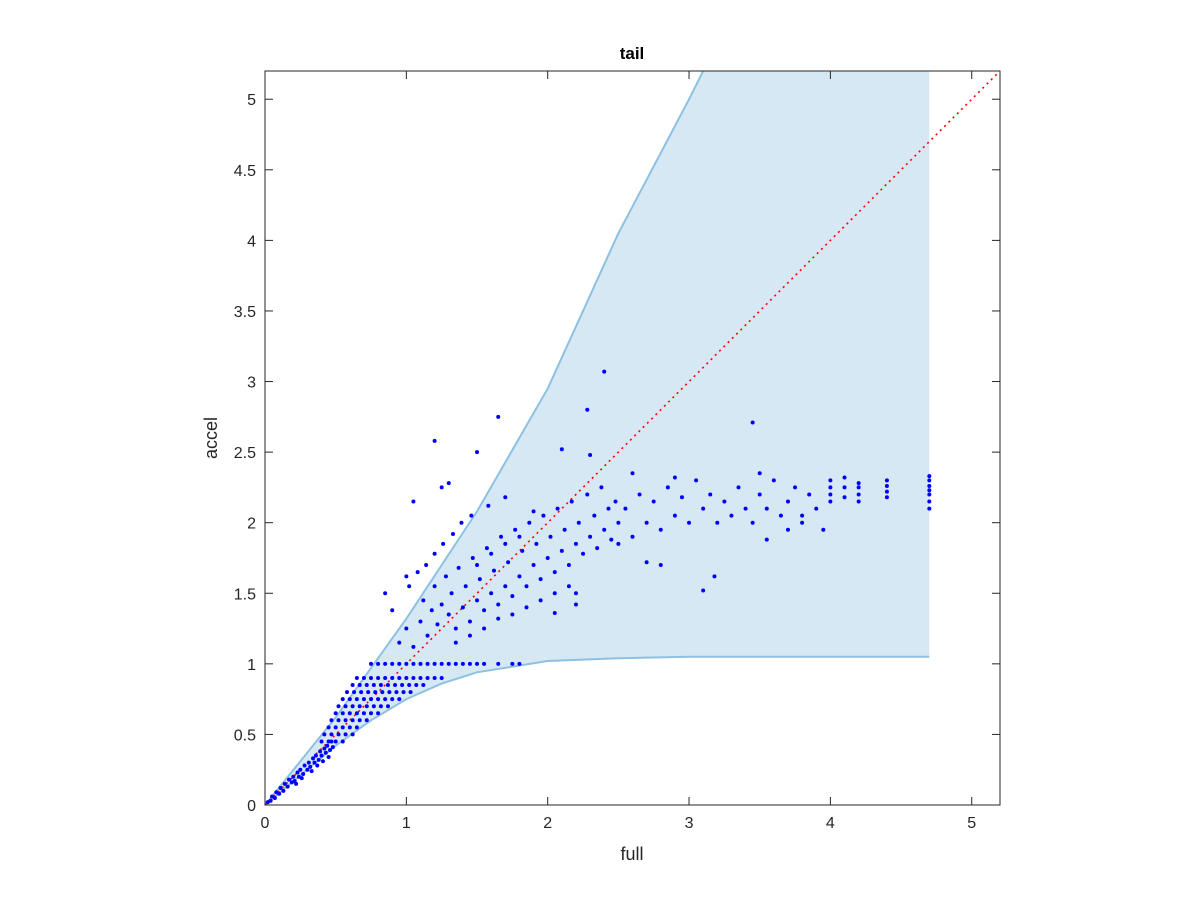 The image size is (1200, 900). I want to click on y-tick-label: 2.5, so click(245, 453).